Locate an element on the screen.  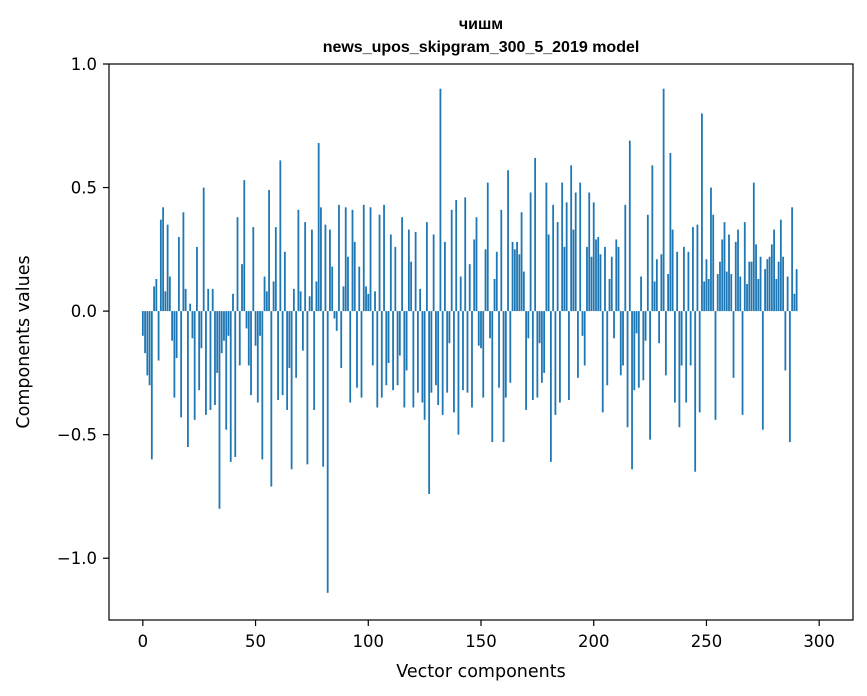
x-tick-label: 0 is located at coordinates (143, 641).